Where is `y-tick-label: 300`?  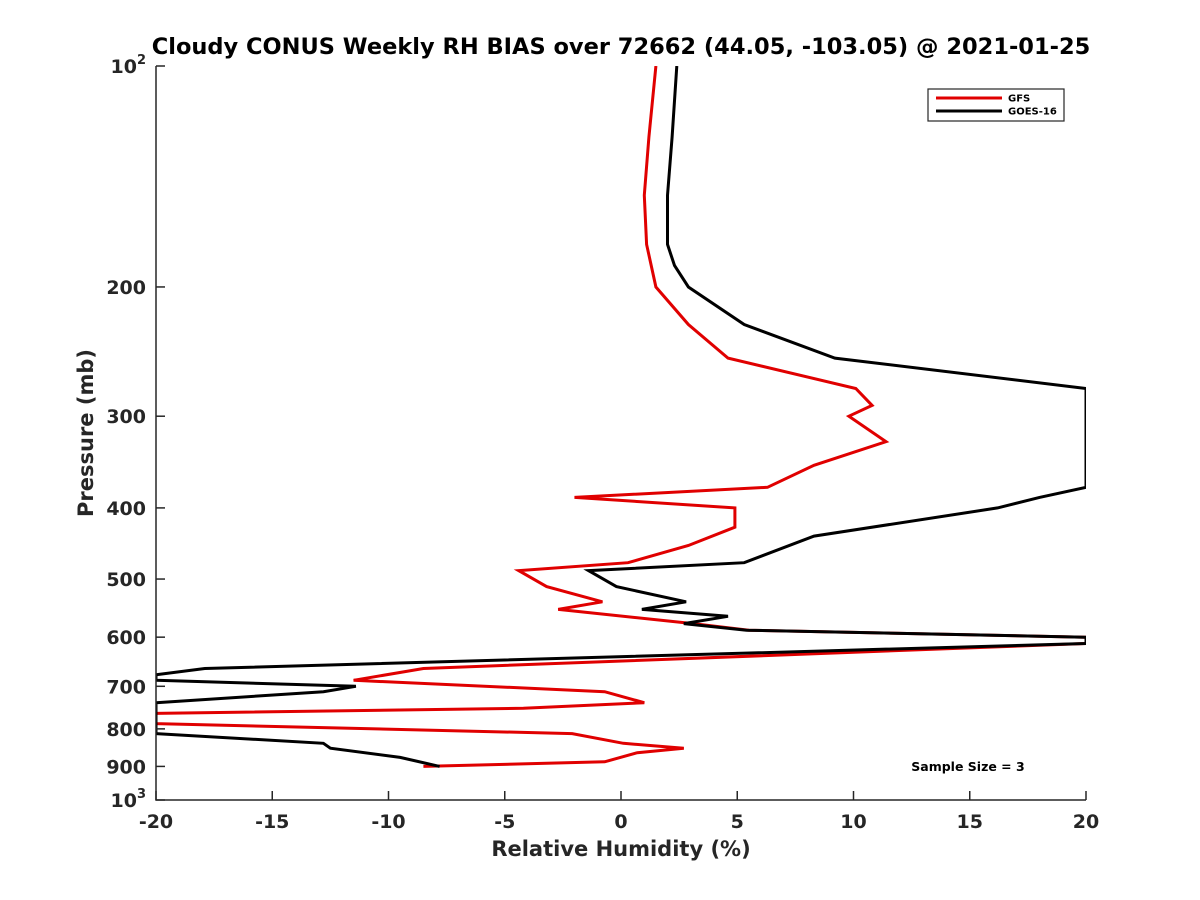 y-tick-label: 300 is located at coordinates (126, 417).